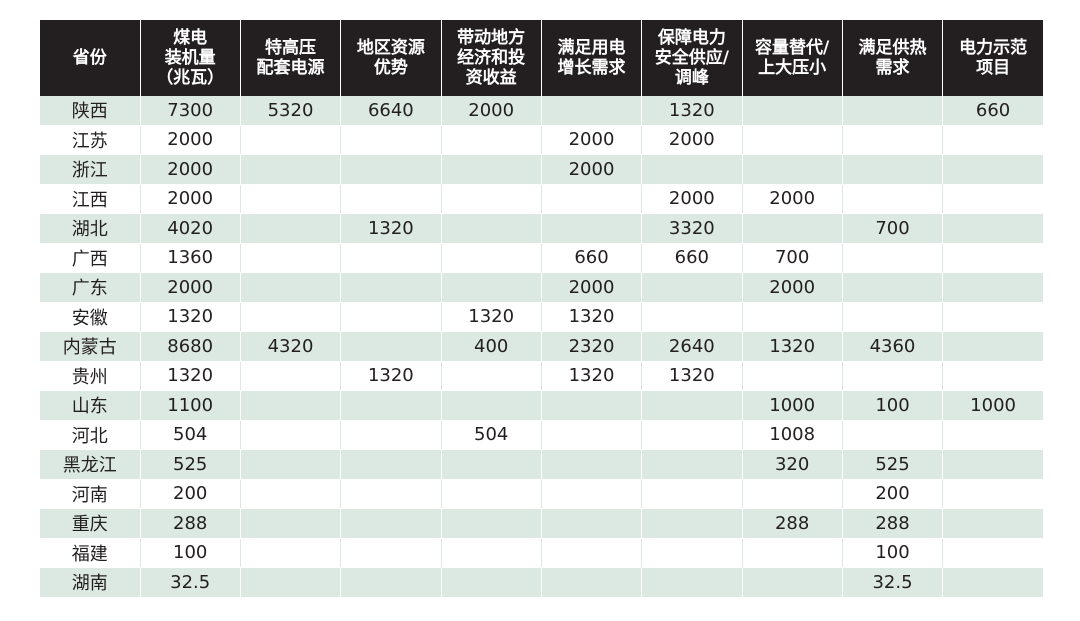  Describe the element at coordinates (893, 346) in the screenshot. I see `value-cell: 4360` at that location.